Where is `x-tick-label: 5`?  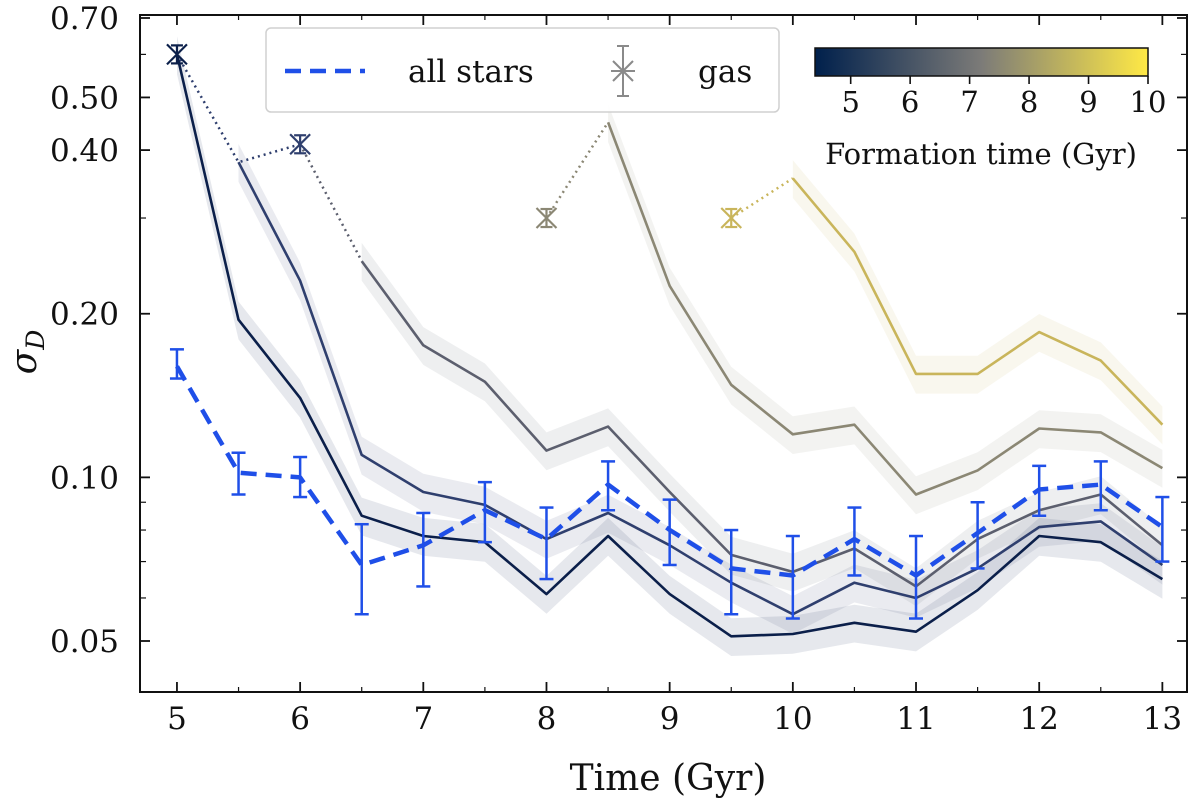 x-tick-label: 5 is located at coordinates (177, 719).